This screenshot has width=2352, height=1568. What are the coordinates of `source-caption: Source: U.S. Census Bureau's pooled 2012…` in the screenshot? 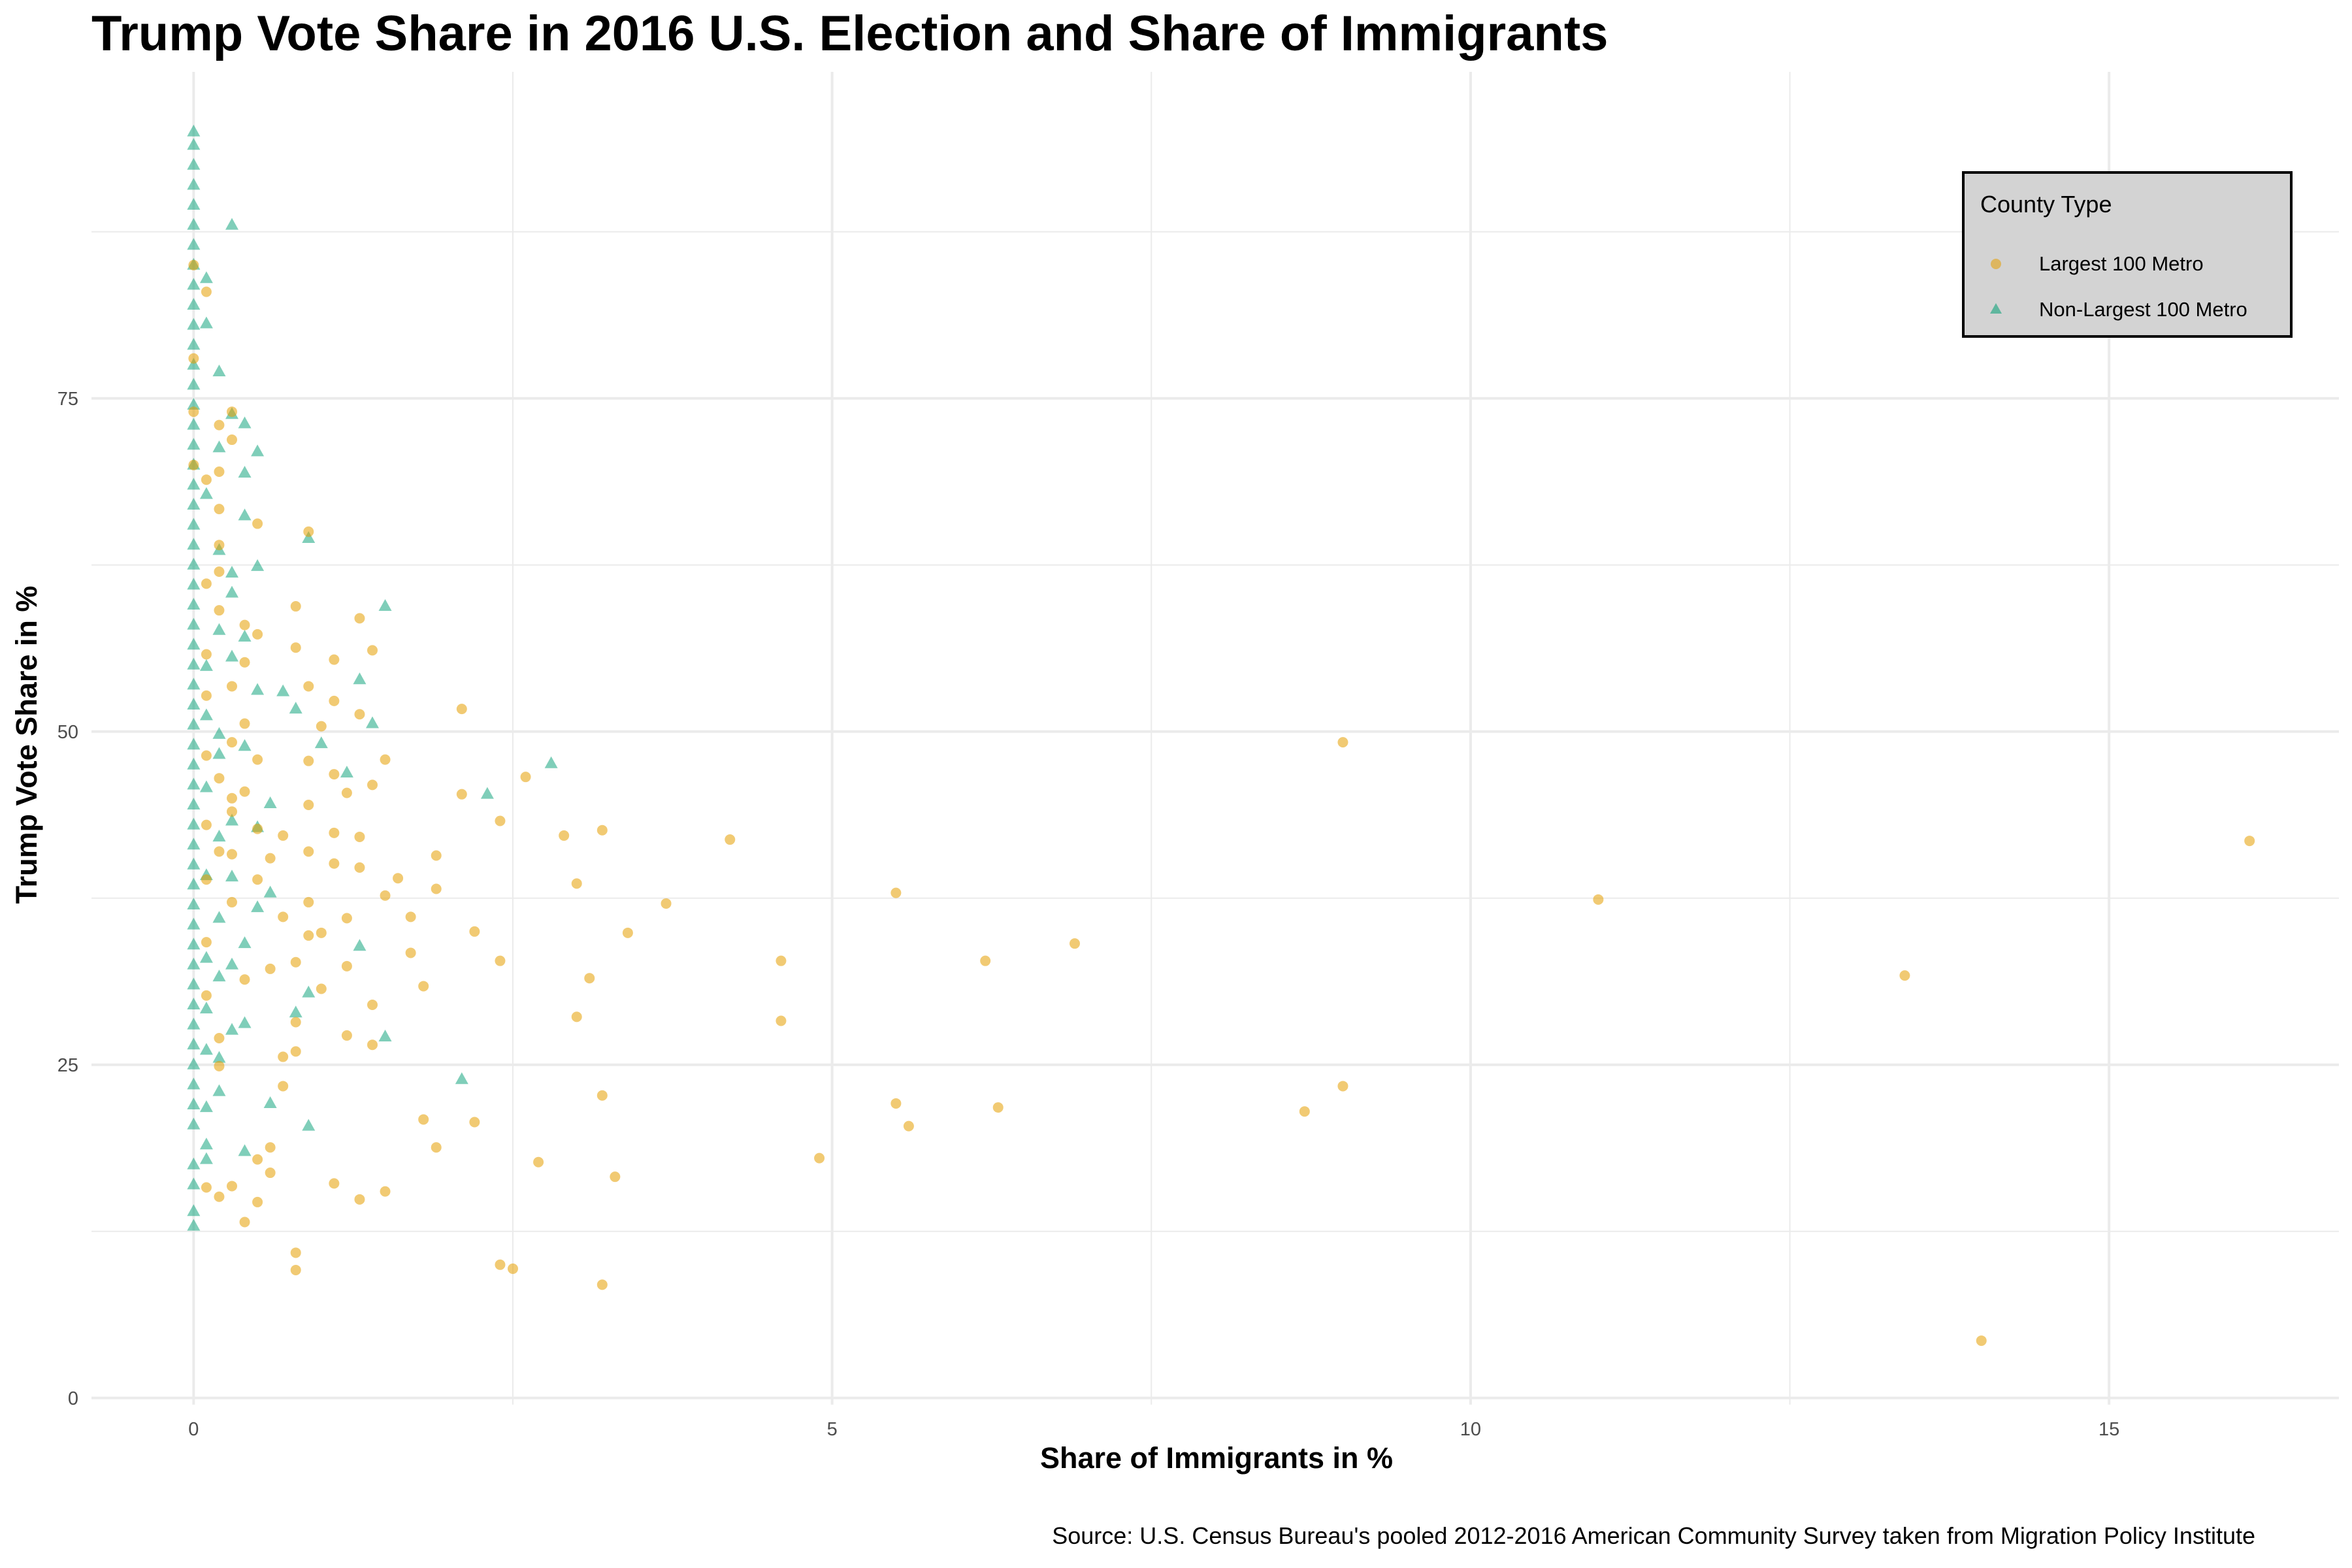 It's located at (1653, 1535).